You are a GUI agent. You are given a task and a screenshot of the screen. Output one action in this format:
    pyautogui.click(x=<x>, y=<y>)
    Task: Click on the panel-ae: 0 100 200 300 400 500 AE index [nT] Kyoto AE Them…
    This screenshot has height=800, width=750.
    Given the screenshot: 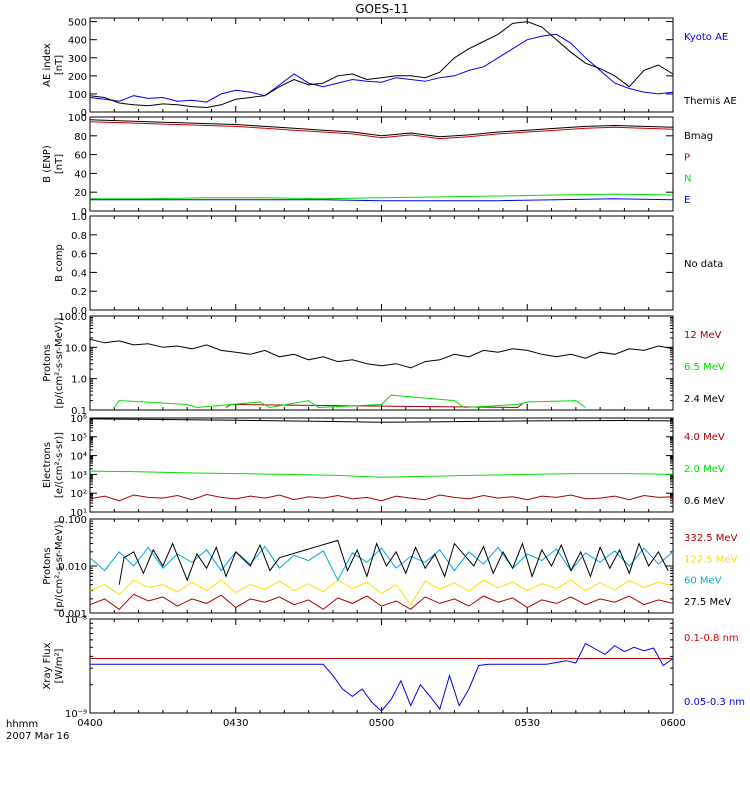 What is the action you would take?
    pyautogui.click(x=389, y=68)
    